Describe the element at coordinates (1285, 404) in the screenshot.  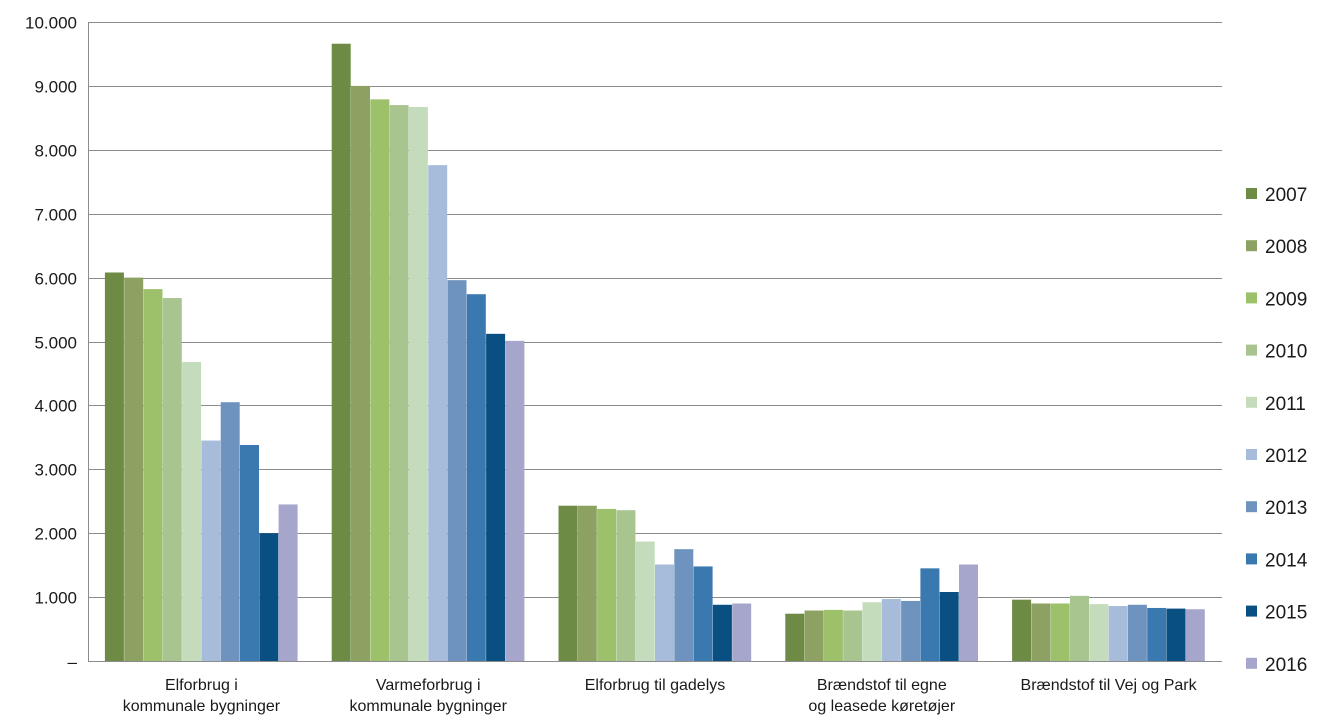
I see `legend-label-2011: 2011` at that location.